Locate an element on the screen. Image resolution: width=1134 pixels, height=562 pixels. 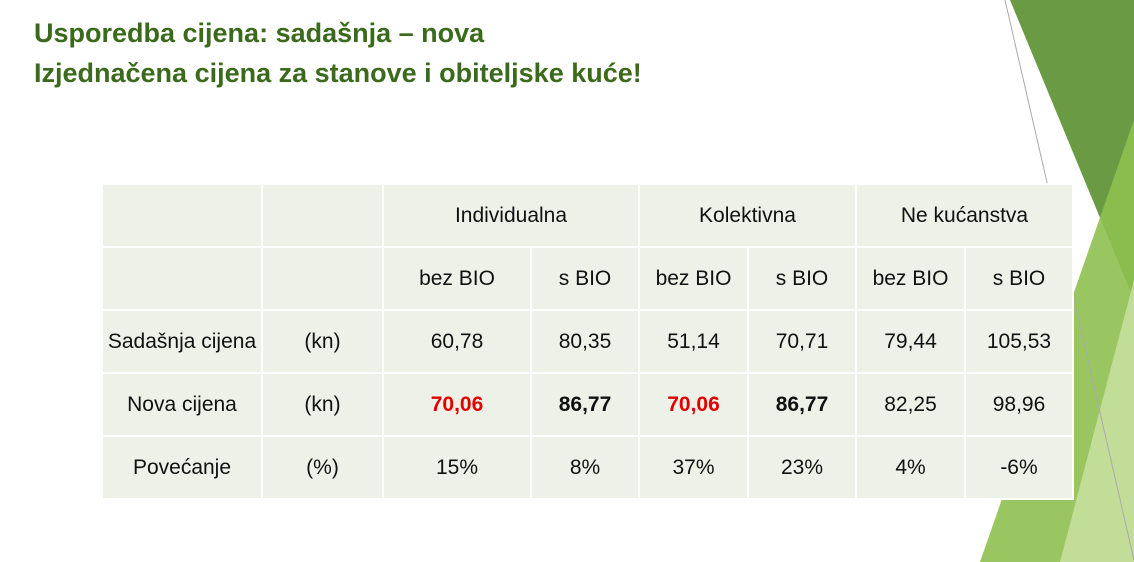
value-cell: 37% is located at coordinates (693, 467).